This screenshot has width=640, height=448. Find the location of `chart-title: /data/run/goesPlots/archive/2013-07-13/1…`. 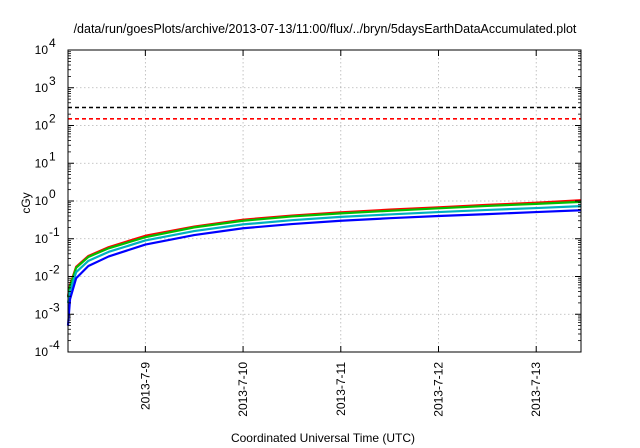

chart-title: /data/run/goesPlots/archive/2013-07-13/1… is located at coordinates (325, 29).